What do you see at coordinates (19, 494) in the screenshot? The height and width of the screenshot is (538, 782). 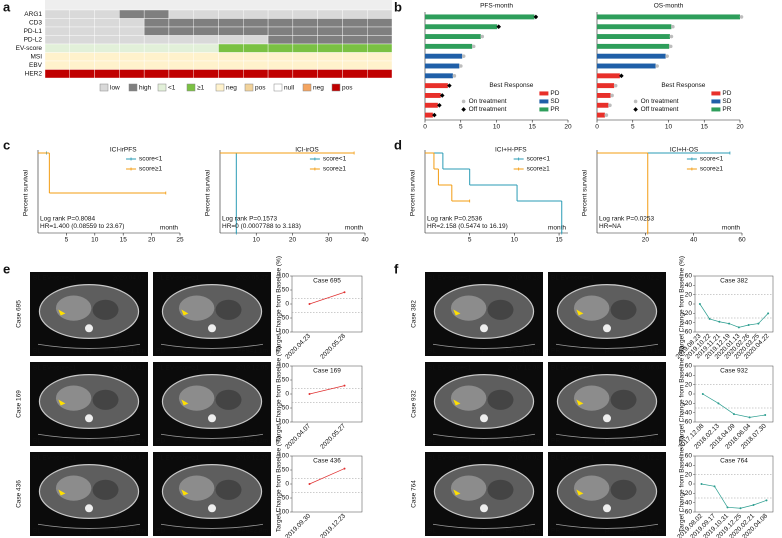 I see `case-label: Case 436` at bounding box center [19, 494].